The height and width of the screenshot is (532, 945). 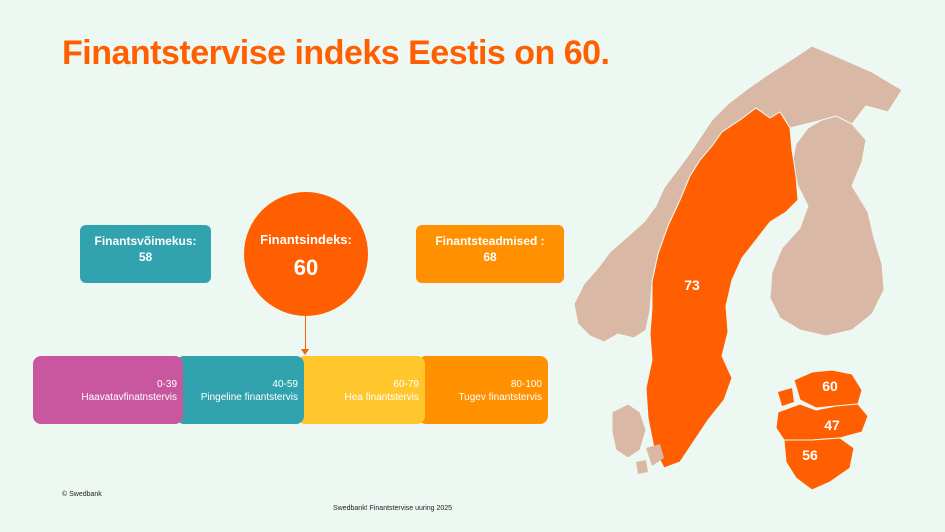 I want to click on lithuania-value: 56, so click(x=810, y=455).